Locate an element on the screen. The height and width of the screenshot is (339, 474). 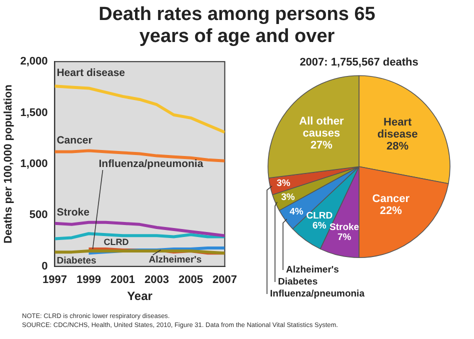
series-label: Stroke is located at coordinates (73, 212).